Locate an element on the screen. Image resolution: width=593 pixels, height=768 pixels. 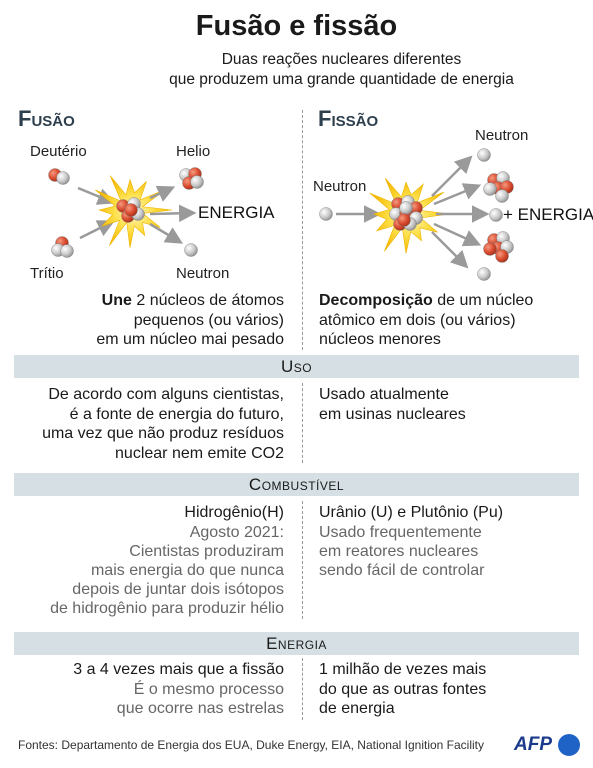
fusion-heading: Fusão is located at coordinates (46, 118).